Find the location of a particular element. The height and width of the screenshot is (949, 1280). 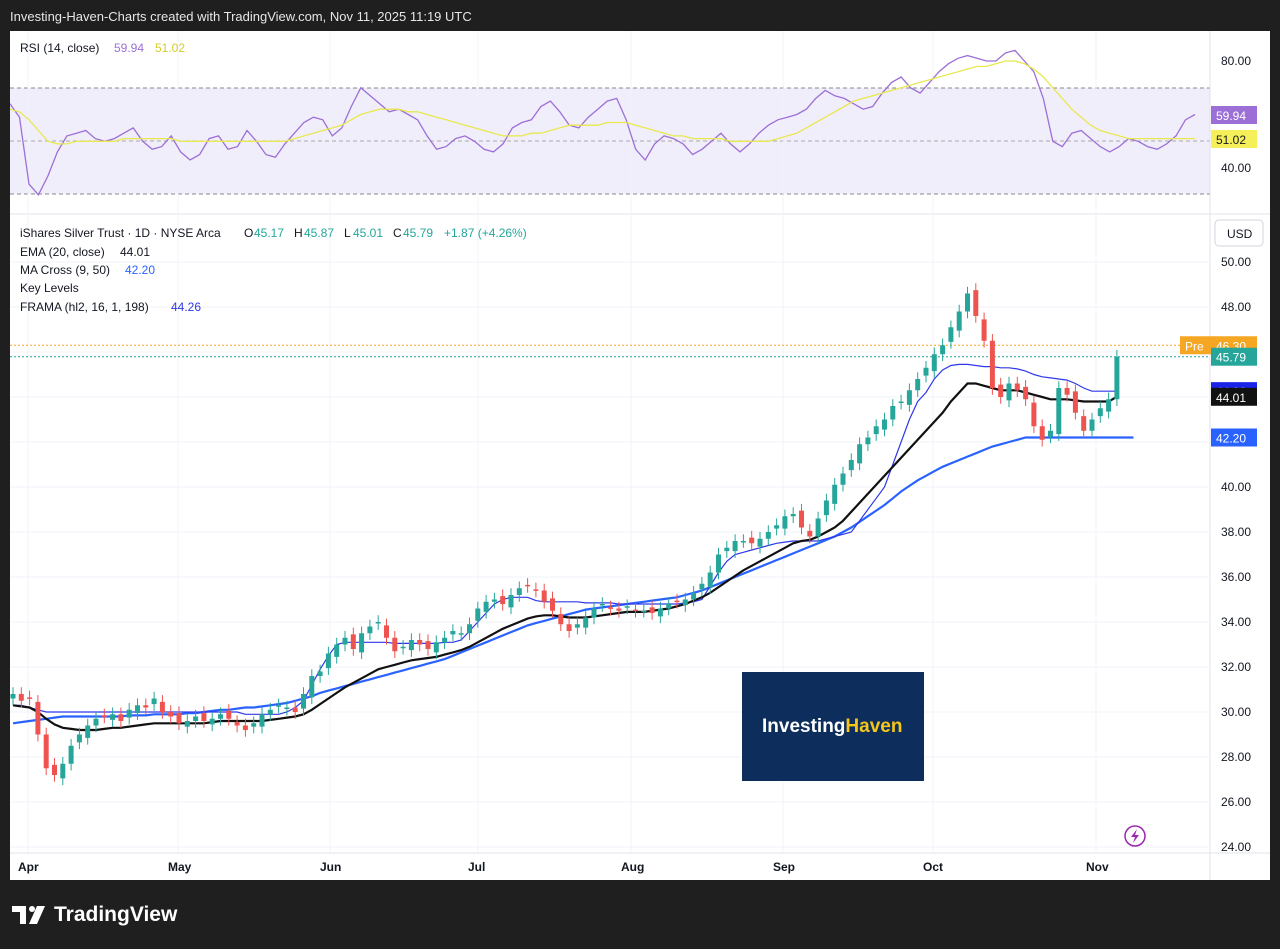

legend-low: 45.01 is located at coordinates (368, 233).